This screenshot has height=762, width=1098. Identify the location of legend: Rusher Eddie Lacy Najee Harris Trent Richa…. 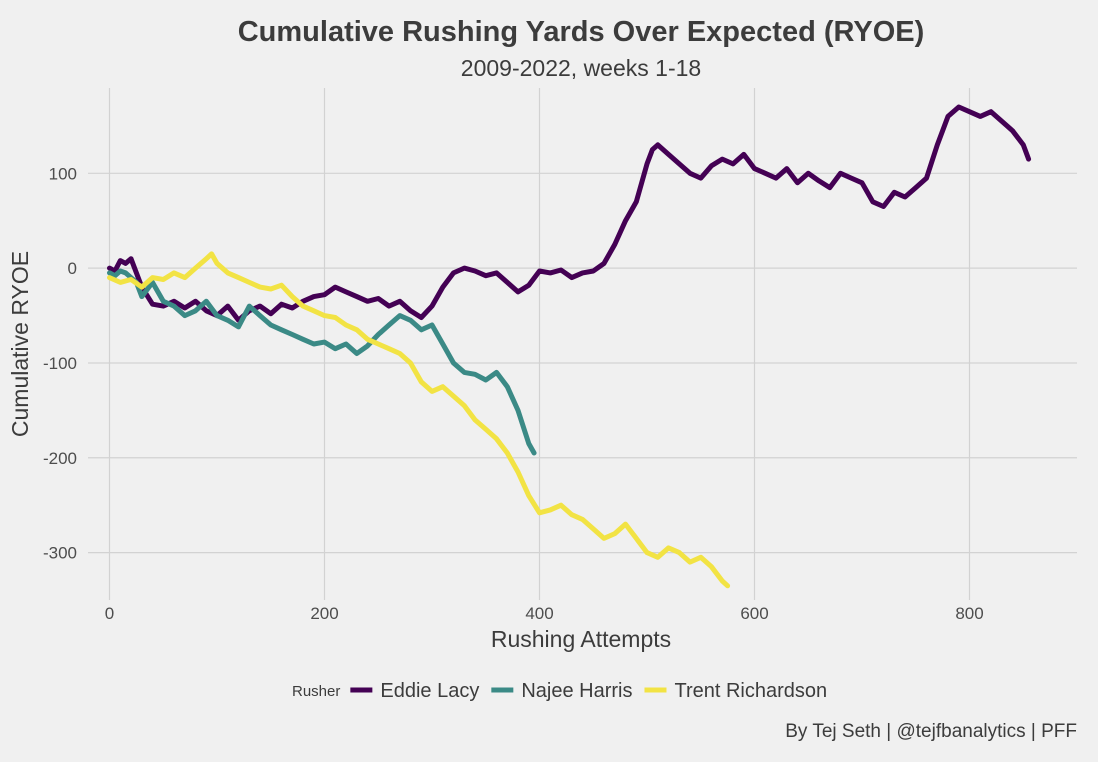
(559, 691).